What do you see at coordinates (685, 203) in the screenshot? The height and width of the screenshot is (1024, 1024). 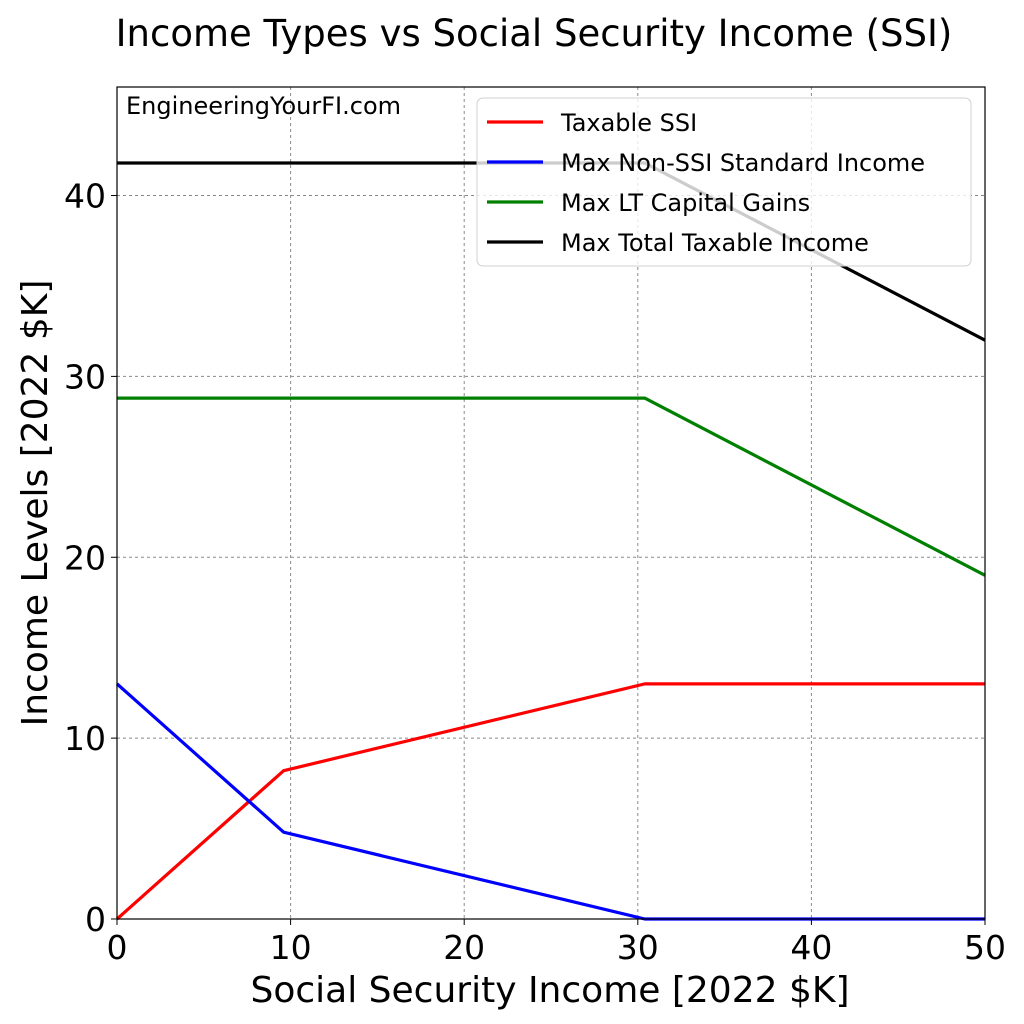 I see `legend-entry: Max LT Capital Gains` at bounding box center [685, 203].